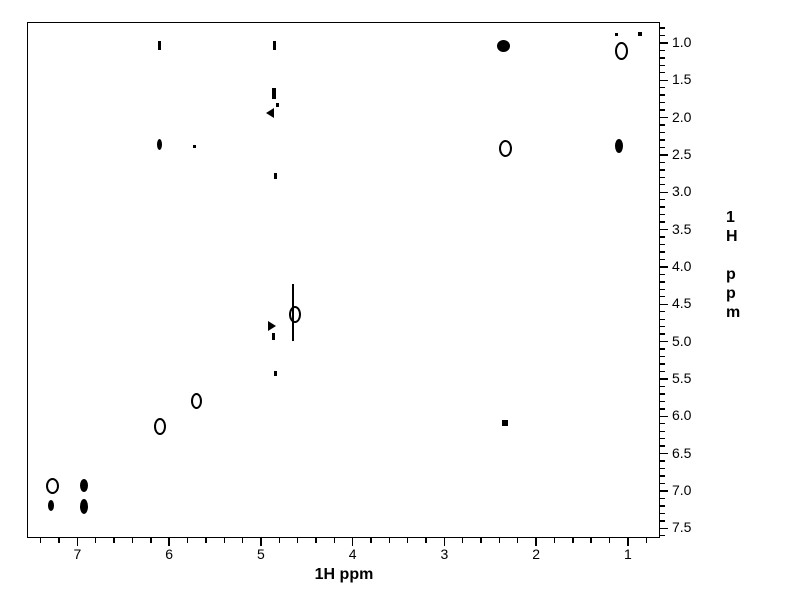 The width and height of the screenshot is (792, 612). I want to click on x-axis-label: 1H ppm, so click(344, 574).